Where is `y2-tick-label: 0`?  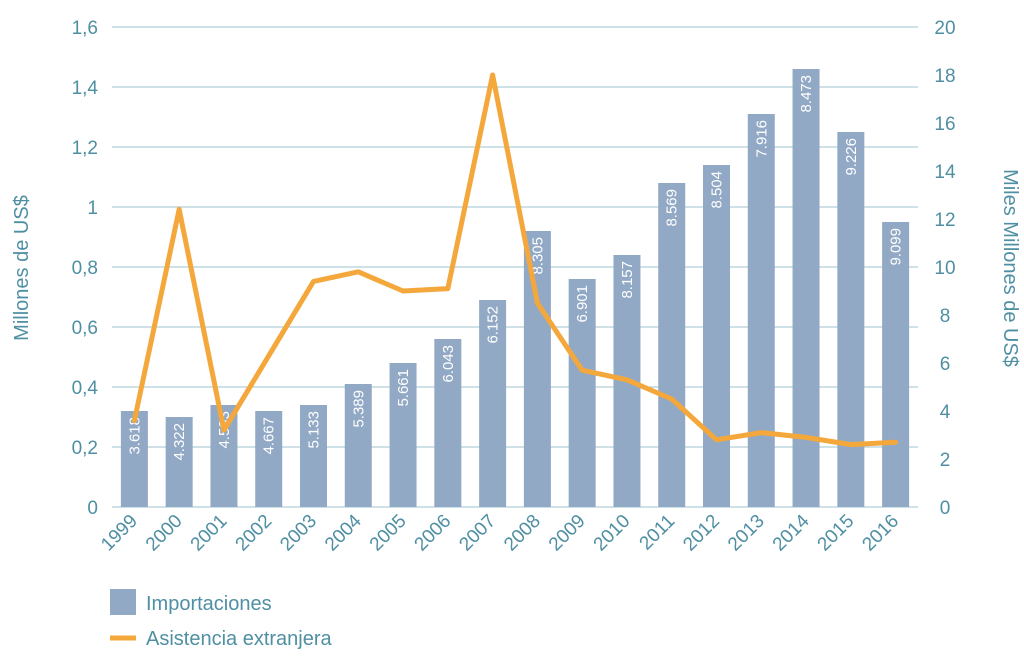
y2-tick-label: 0 is located at coordinates (945, 508).